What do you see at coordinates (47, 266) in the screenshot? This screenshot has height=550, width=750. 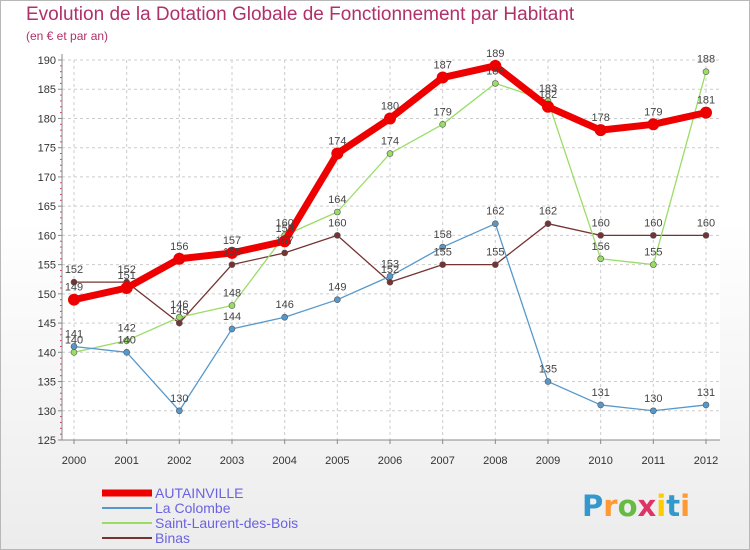 I see `y-tick-label: 155` at bounding box center [47, 266].